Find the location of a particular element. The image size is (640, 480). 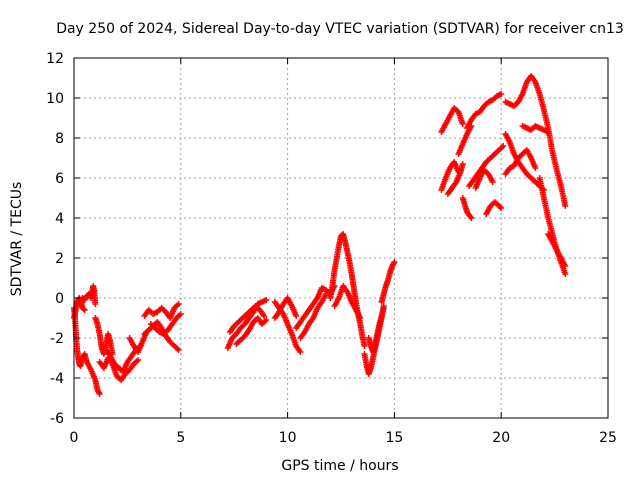

y-axis-label: SDTVAR / TECUs is located at coordinates (17, 239).